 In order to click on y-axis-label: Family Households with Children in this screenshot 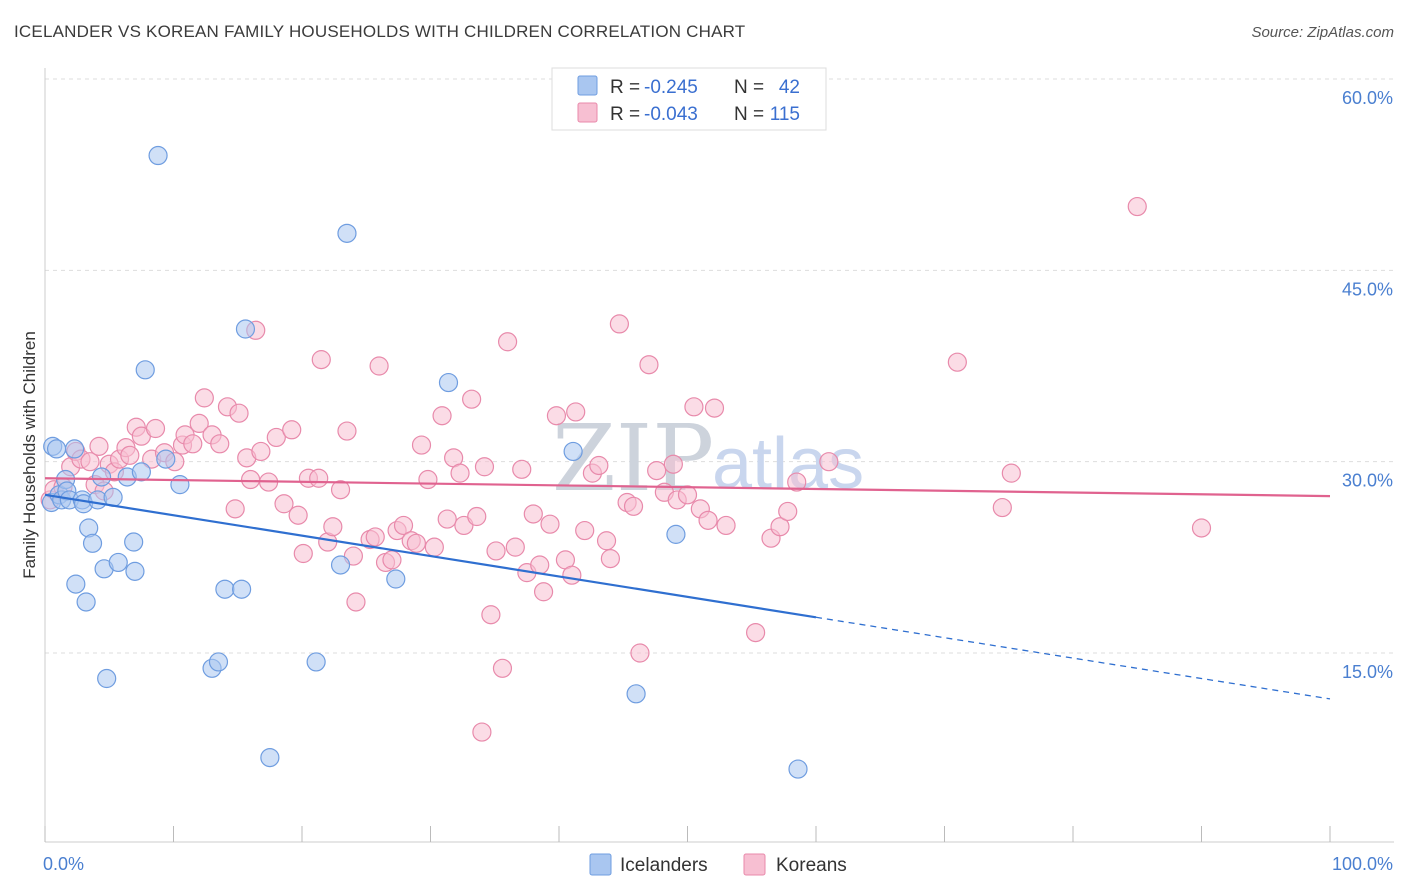, I will do `click(29, 455)`.